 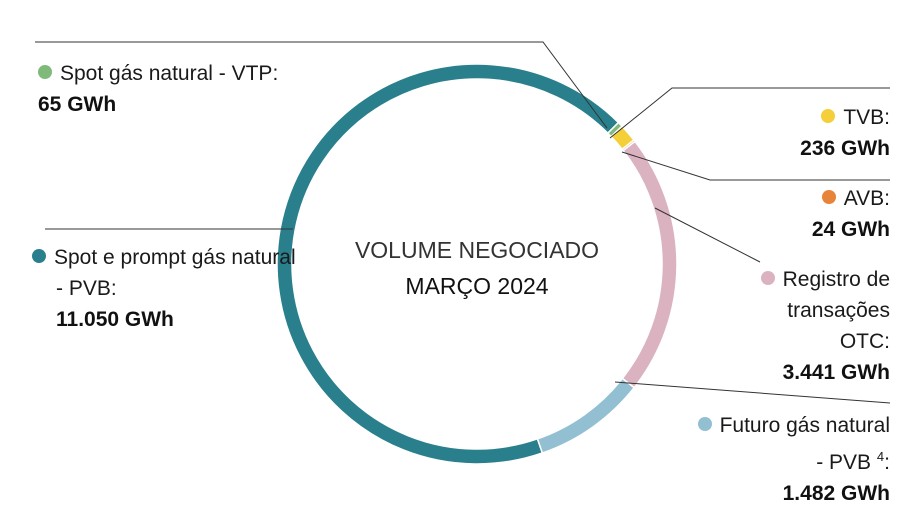 I want to click on value-label: 236 GWh, so click(x=845, y=148).